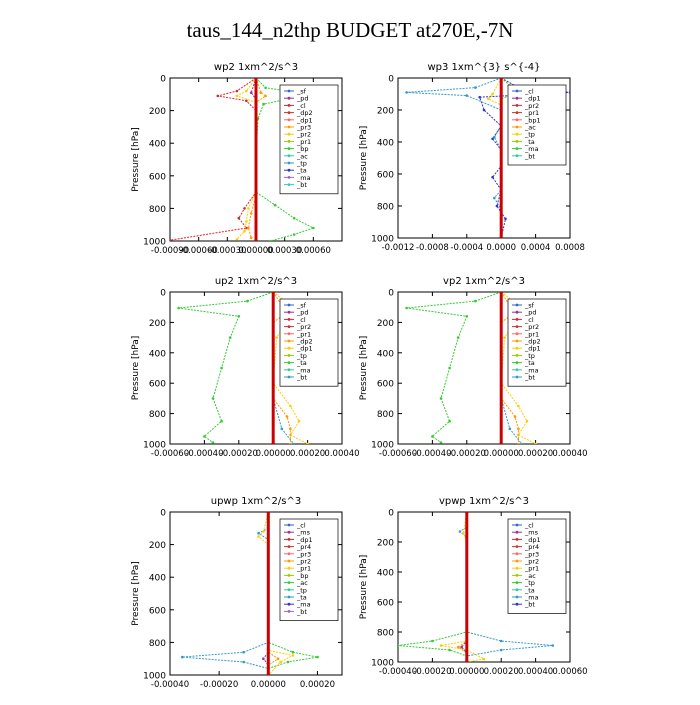 The width and height of the screenshot is (700, 705). I want to click on legend-label: _bp, so click(302, 576).